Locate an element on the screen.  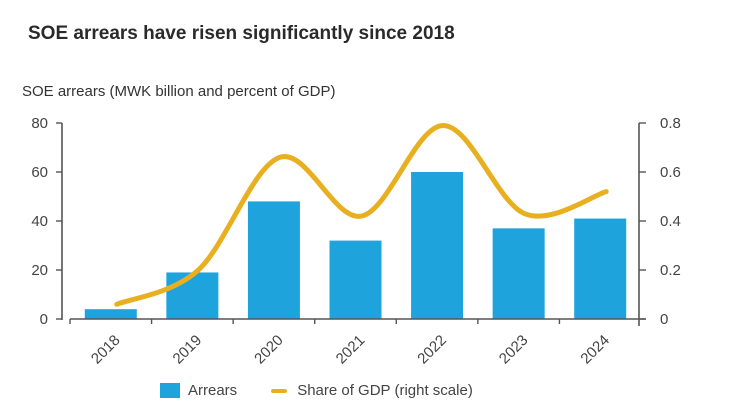
left-tick-label: 60 is located at coordinates (39, 172).